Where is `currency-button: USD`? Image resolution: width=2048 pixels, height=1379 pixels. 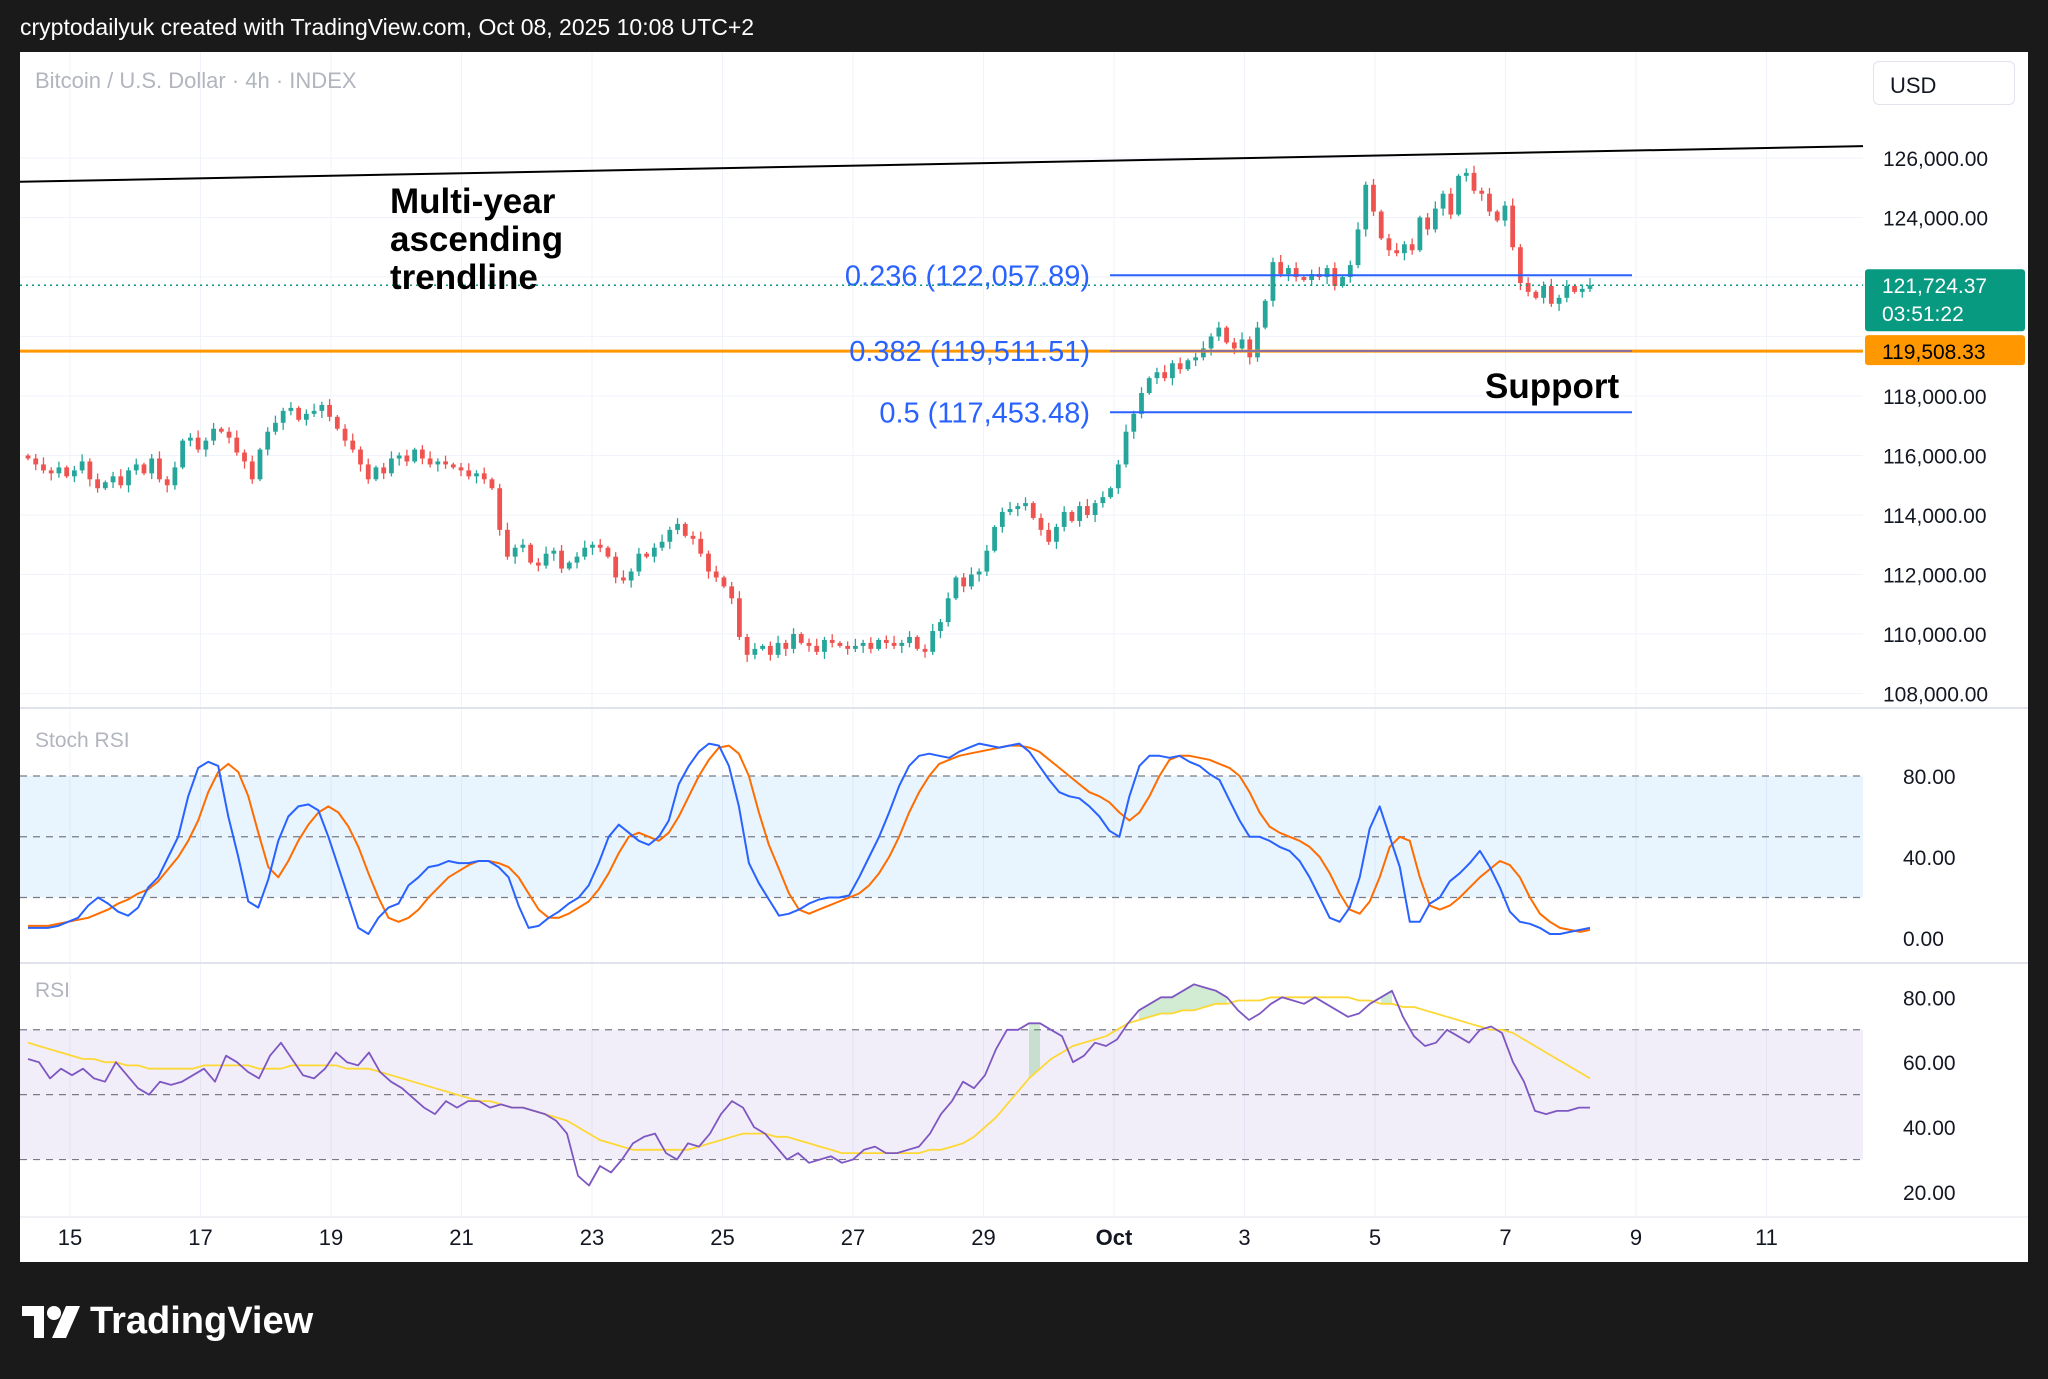 currency-button: USD is located at coordinates (1944, 83).